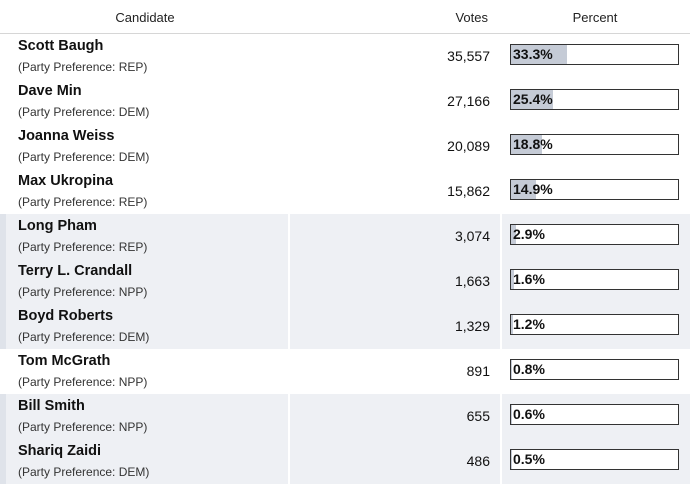  What do you see at coordinates (51, 406) in the screenshot?
I see `candidate-name: Bill Smith` at bounding box center [51, 406].